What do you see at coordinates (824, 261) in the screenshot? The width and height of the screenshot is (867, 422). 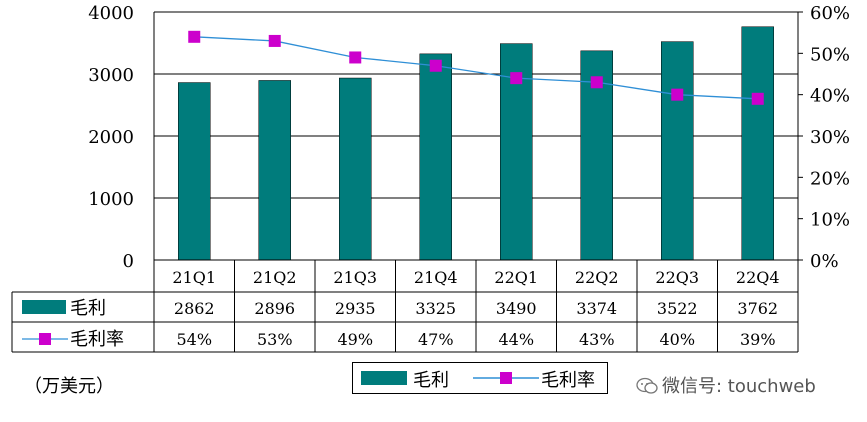 I see `y-right-tick-label: 0%` at bounding box center [824, 261].